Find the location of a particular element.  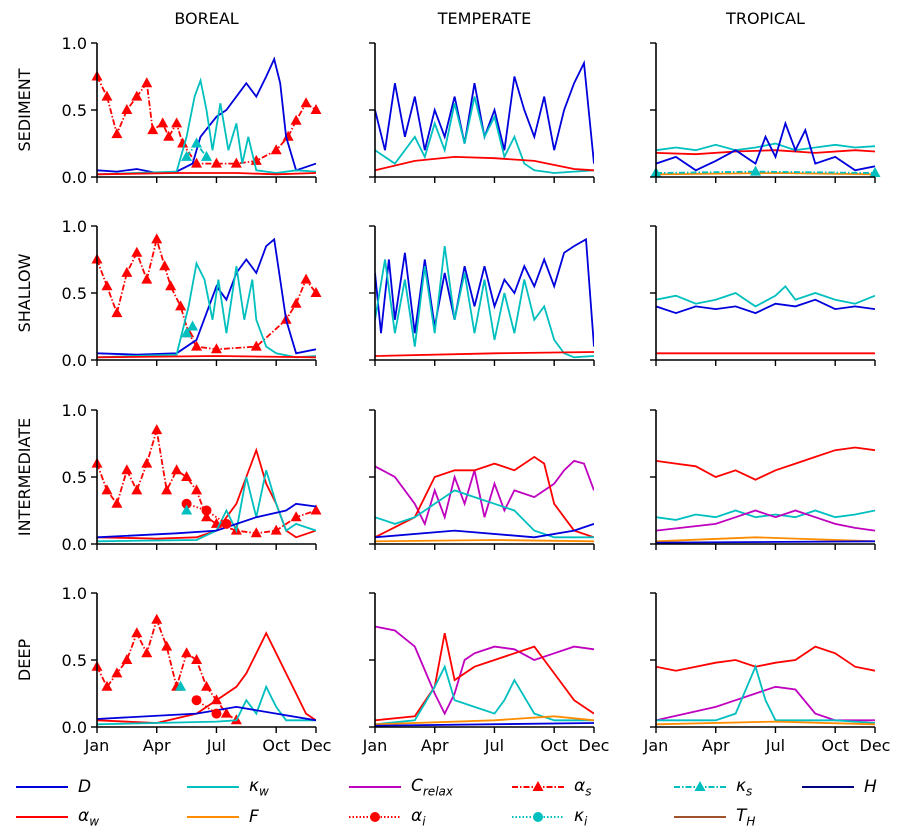

legend-item-ai: αi is located at coordinates (386, 817).